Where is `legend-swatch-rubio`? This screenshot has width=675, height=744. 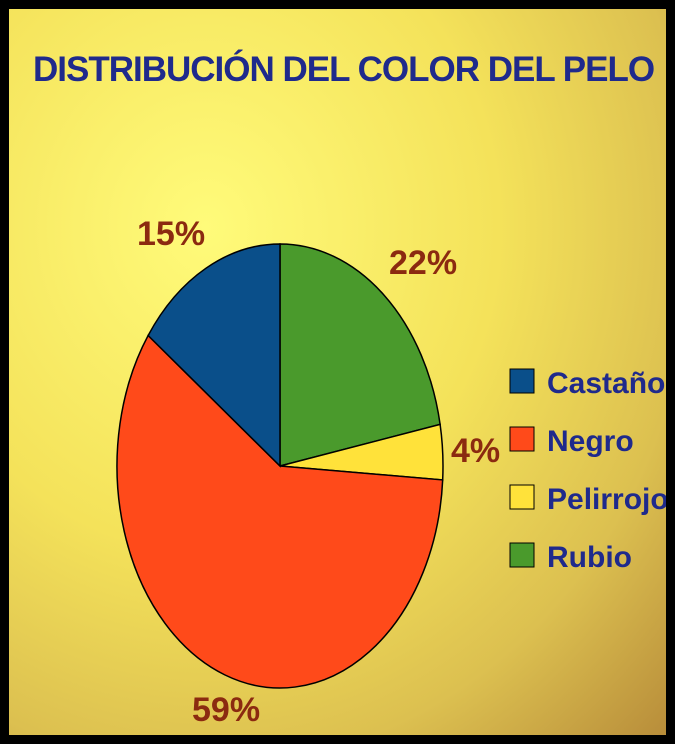
legend-swatch-rubio is located at coordinates (522, 555).